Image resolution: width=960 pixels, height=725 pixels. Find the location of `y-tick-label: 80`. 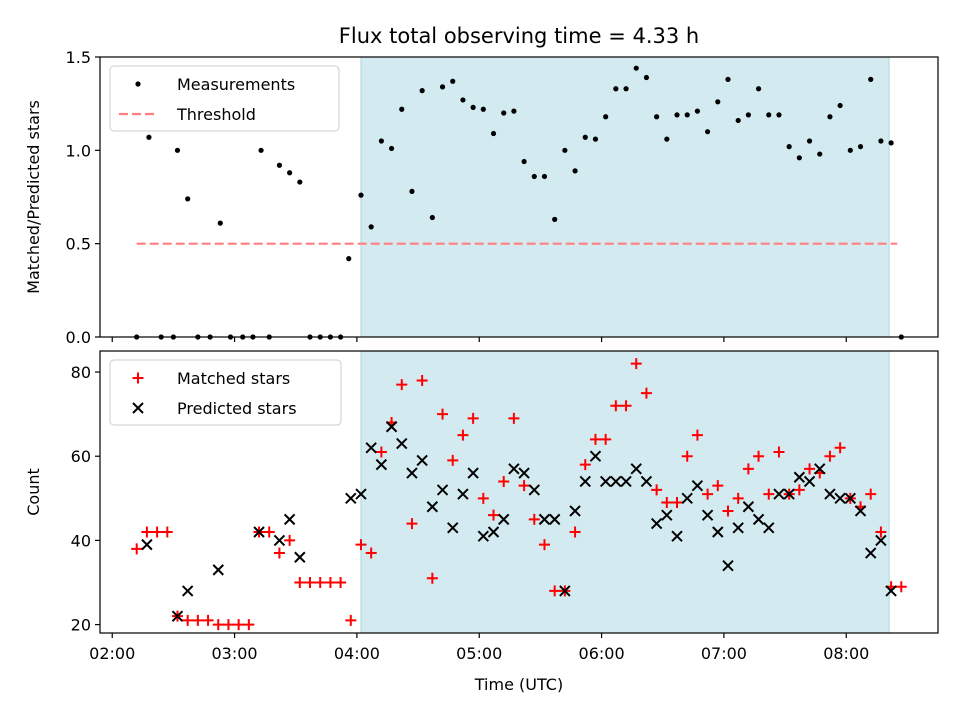

y-tick-label: 80 is located at coordinates (81, 372).